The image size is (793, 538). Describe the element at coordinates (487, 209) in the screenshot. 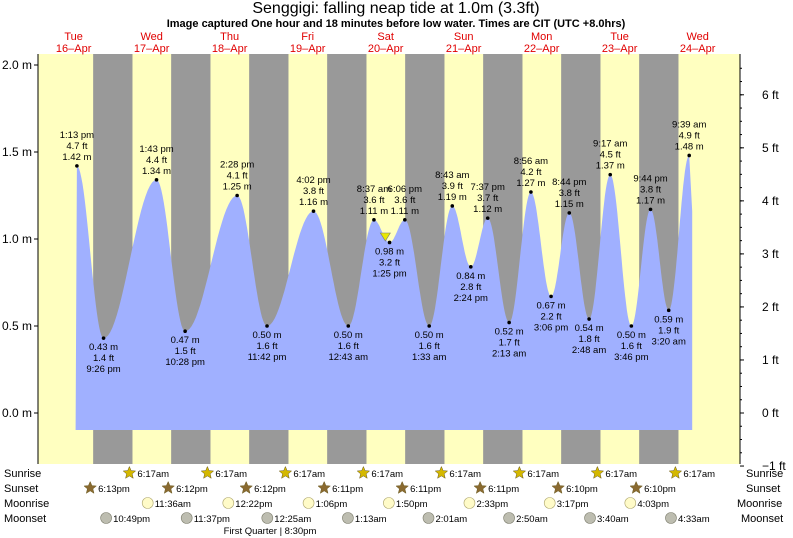

I see `tide-label-text: 1.12 m` at that location.